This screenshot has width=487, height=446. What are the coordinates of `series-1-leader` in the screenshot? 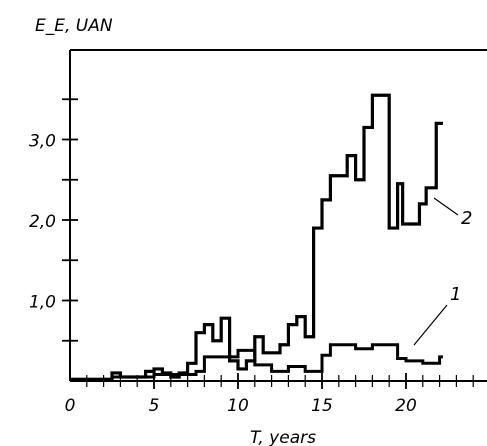 It's located at (430, 325).